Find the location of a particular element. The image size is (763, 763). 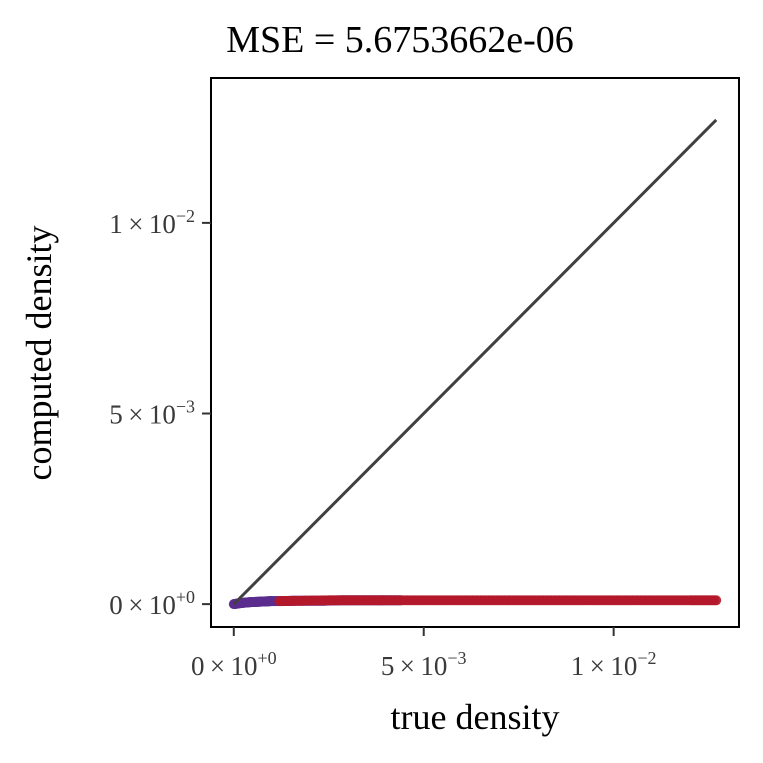

y-axis-tick-label-3: 1 × 10⁻² is located at coordinates (152, 222).